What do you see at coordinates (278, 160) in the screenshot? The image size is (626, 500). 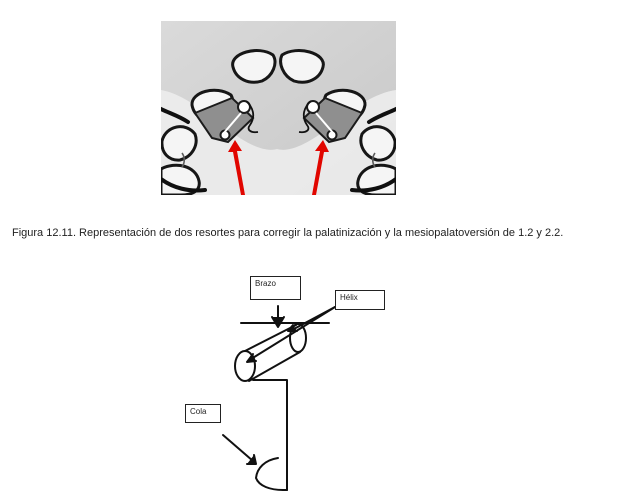 I see `photo-margin-marks` at bounding box center [278, 160].